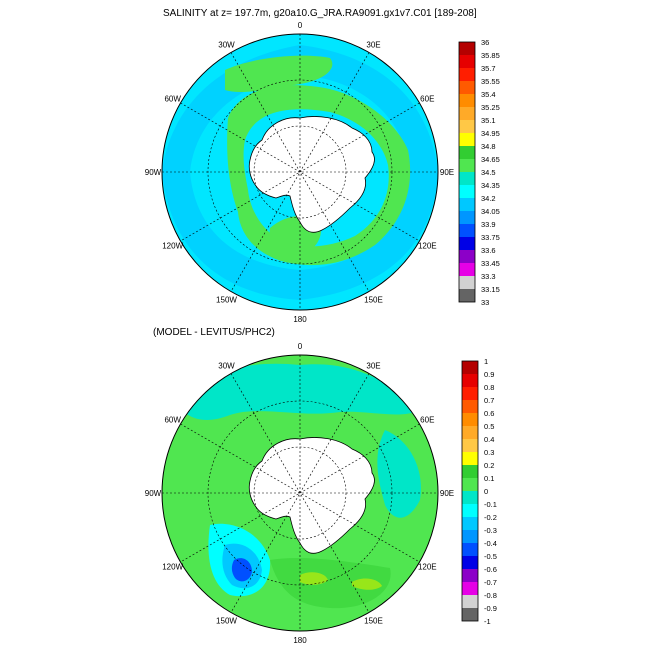 This screenshot has width=647, height=647. What do you see at coordinates (490, 263) in the screenshot?
I see `colorbar-tick-label: 33.45` at bounding box center [490, 263].